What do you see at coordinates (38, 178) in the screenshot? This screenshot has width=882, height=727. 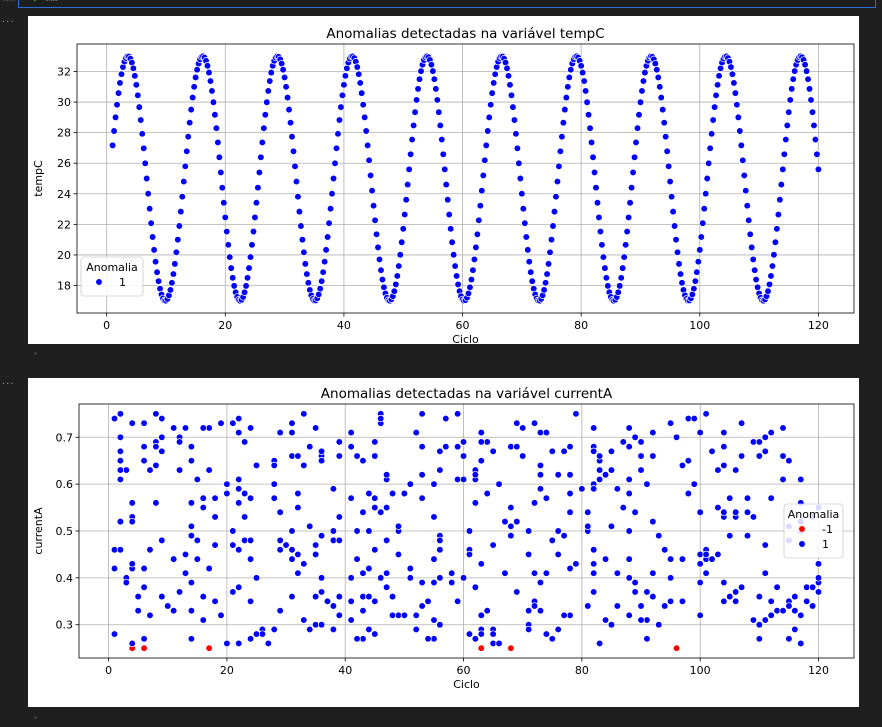 I see `y-axis-label: tempC` at bounding box center [38, 178].